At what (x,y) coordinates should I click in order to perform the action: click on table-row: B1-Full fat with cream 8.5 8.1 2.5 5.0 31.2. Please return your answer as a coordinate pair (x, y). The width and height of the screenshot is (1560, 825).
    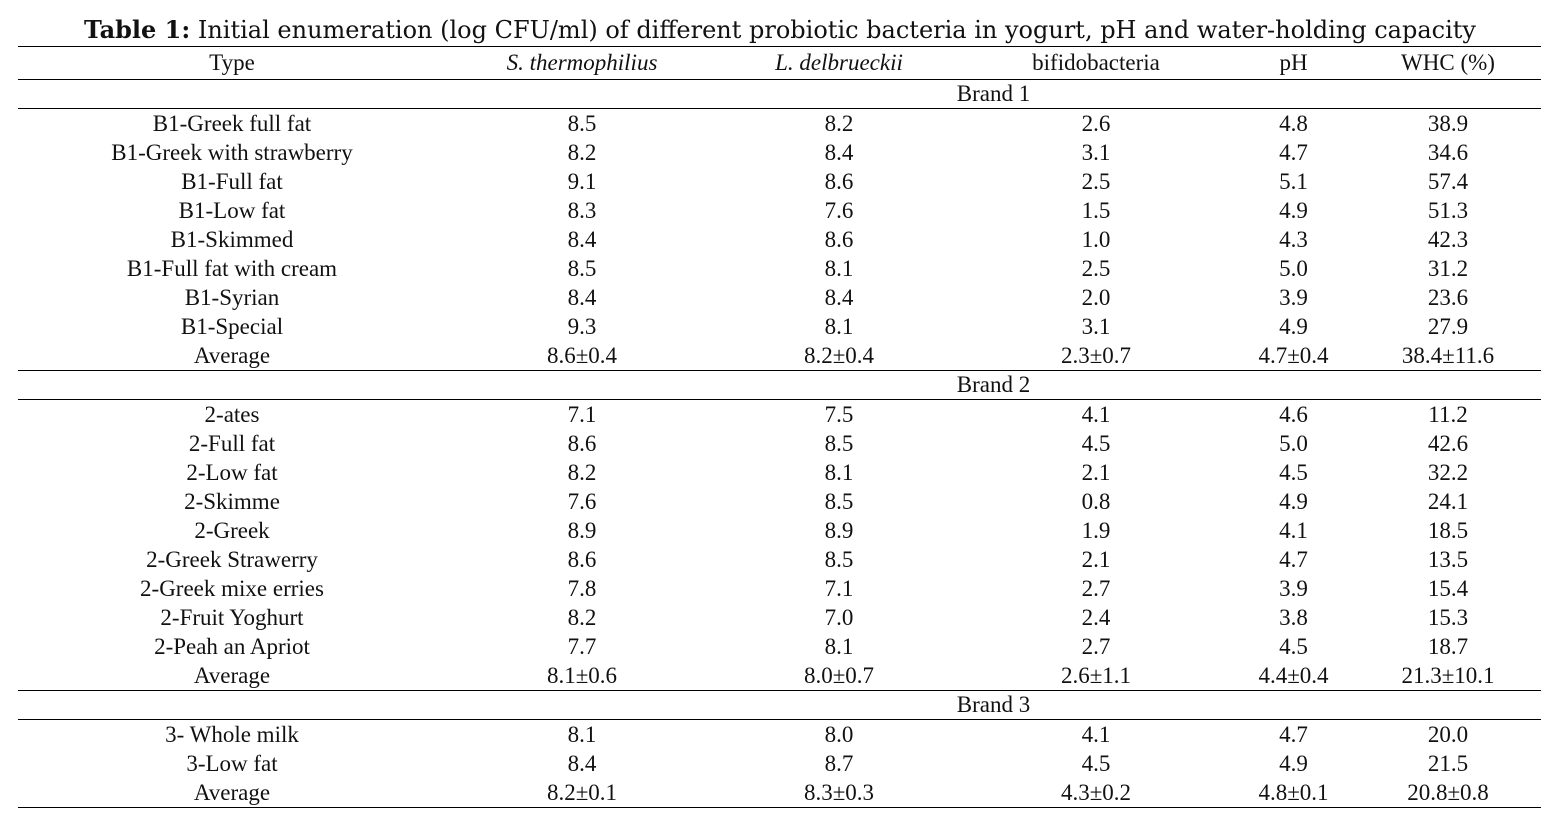
    Looking at the image, I should click on (779, 268).